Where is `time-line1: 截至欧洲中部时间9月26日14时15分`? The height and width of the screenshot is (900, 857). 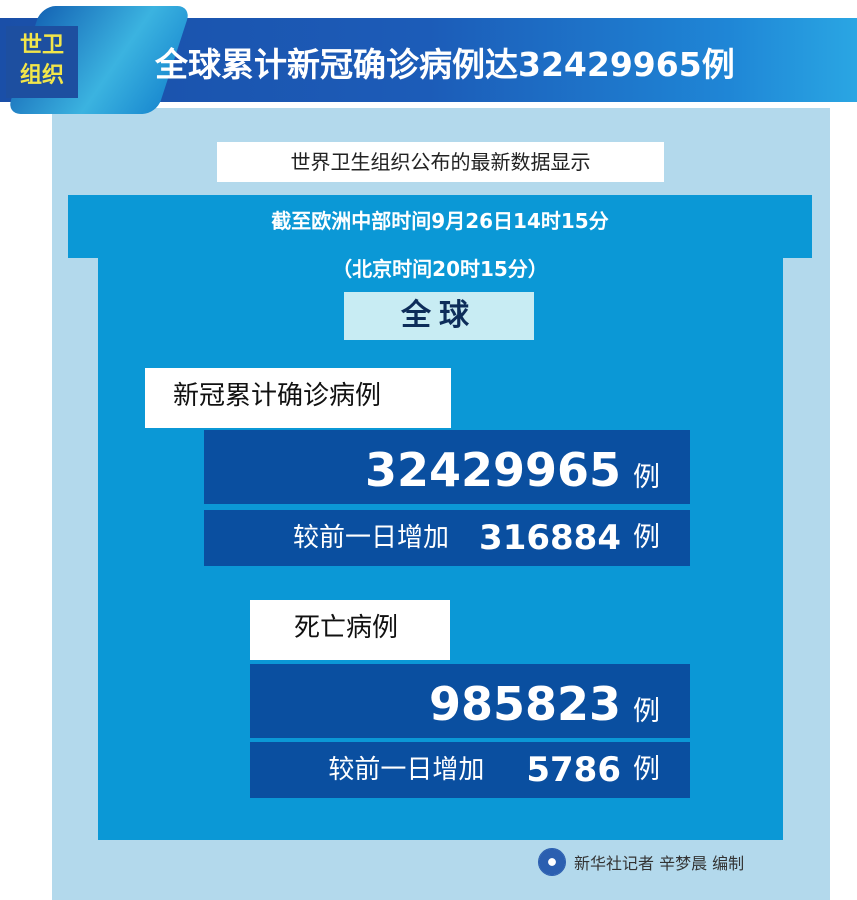 time-line1: 截至欧洲中部时间9月26日14时15分 is located at coordinates (440, 221).